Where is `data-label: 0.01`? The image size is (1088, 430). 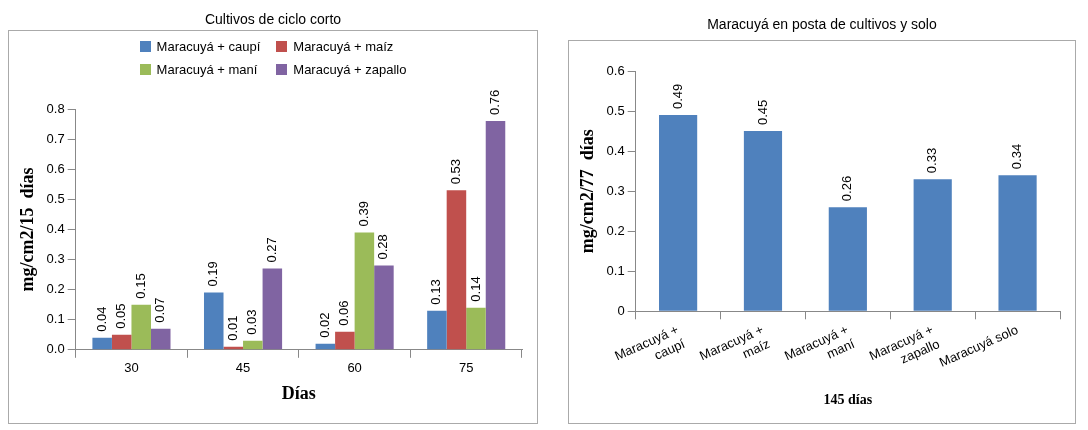 data-label: 0.01 is located at coordinates (232, 328).